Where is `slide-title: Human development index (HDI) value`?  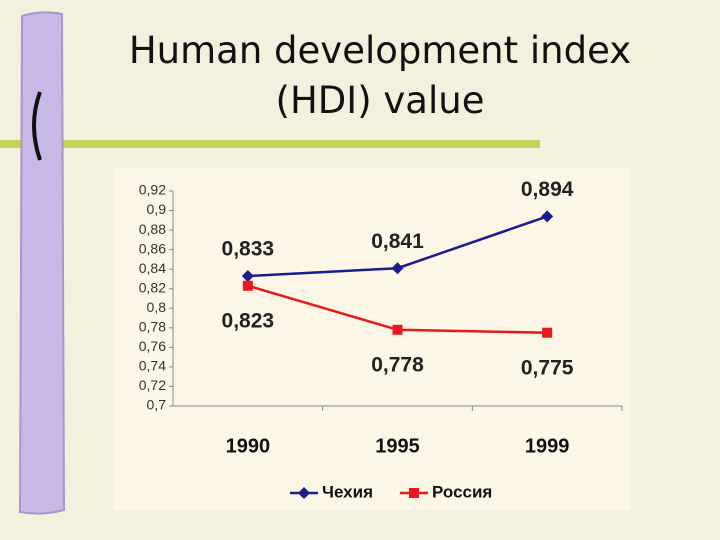 slide-title: Human development index (HDI) value is located at coordinates (380, 75).